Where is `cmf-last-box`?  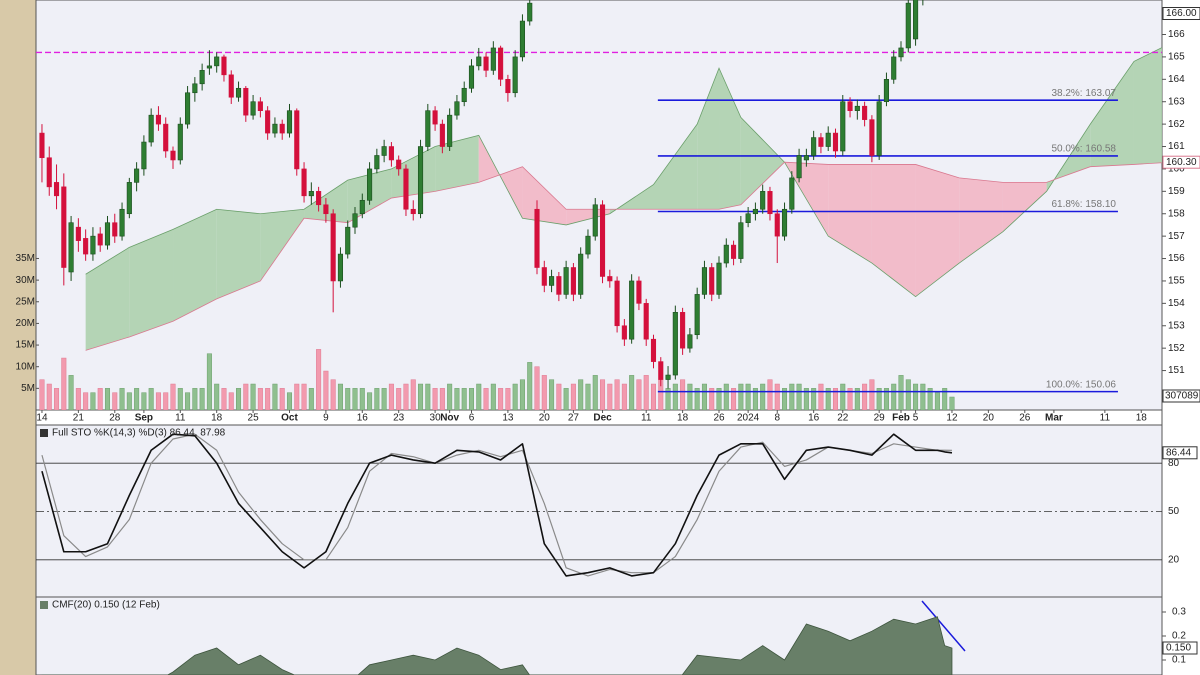
cmf-last-box is located at coordinates (1180, 648).